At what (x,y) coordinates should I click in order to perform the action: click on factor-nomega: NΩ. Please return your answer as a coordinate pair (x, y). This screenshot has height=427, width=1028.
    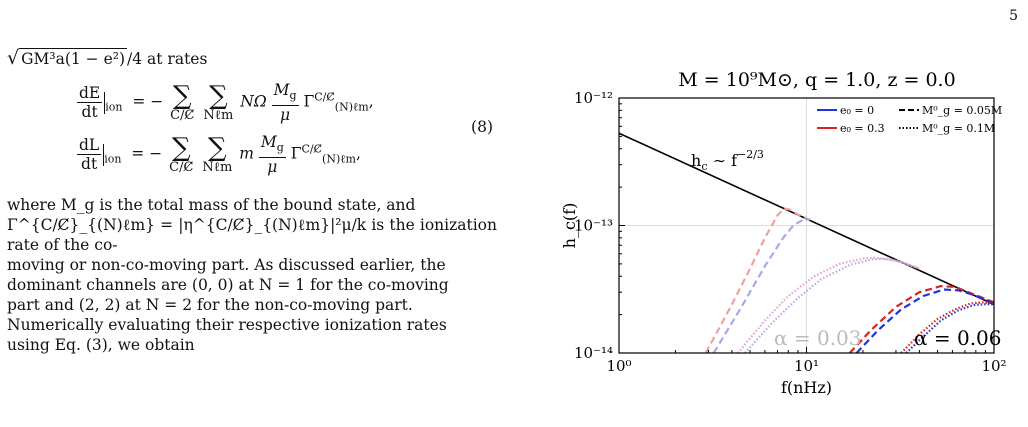
    Looking at the image, I should click on (253, 101).